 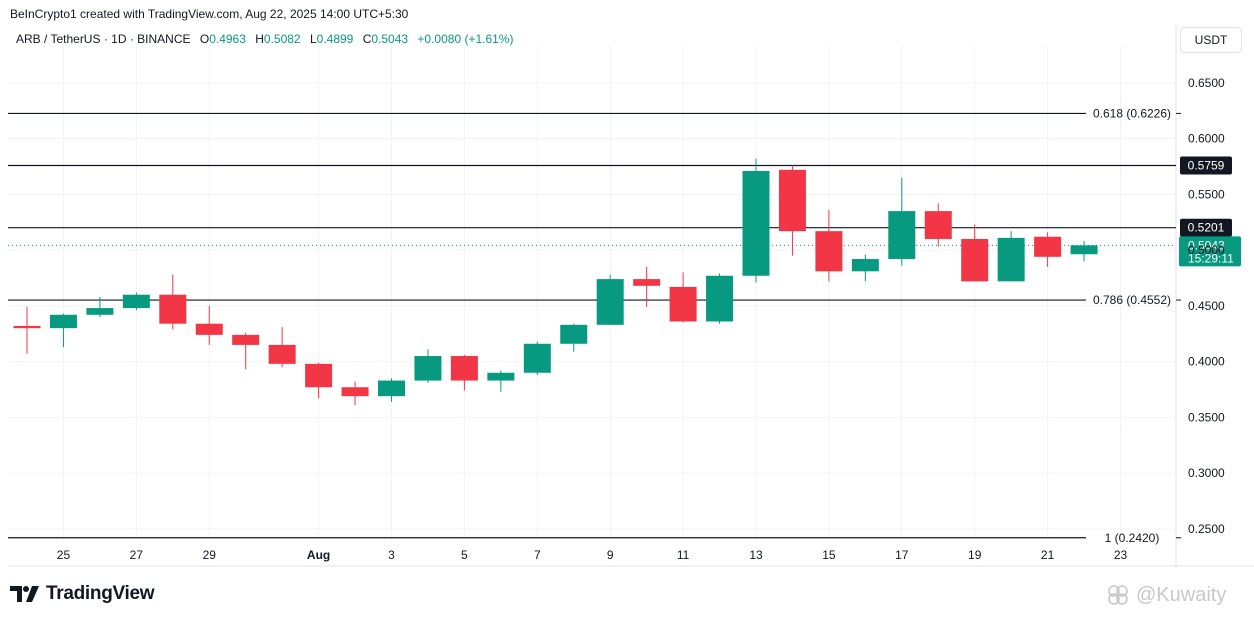 What do you see at coordinates (464, 555) in the screenshot?
I see `x-tick-label: 5` at bounding box center [464, 555].